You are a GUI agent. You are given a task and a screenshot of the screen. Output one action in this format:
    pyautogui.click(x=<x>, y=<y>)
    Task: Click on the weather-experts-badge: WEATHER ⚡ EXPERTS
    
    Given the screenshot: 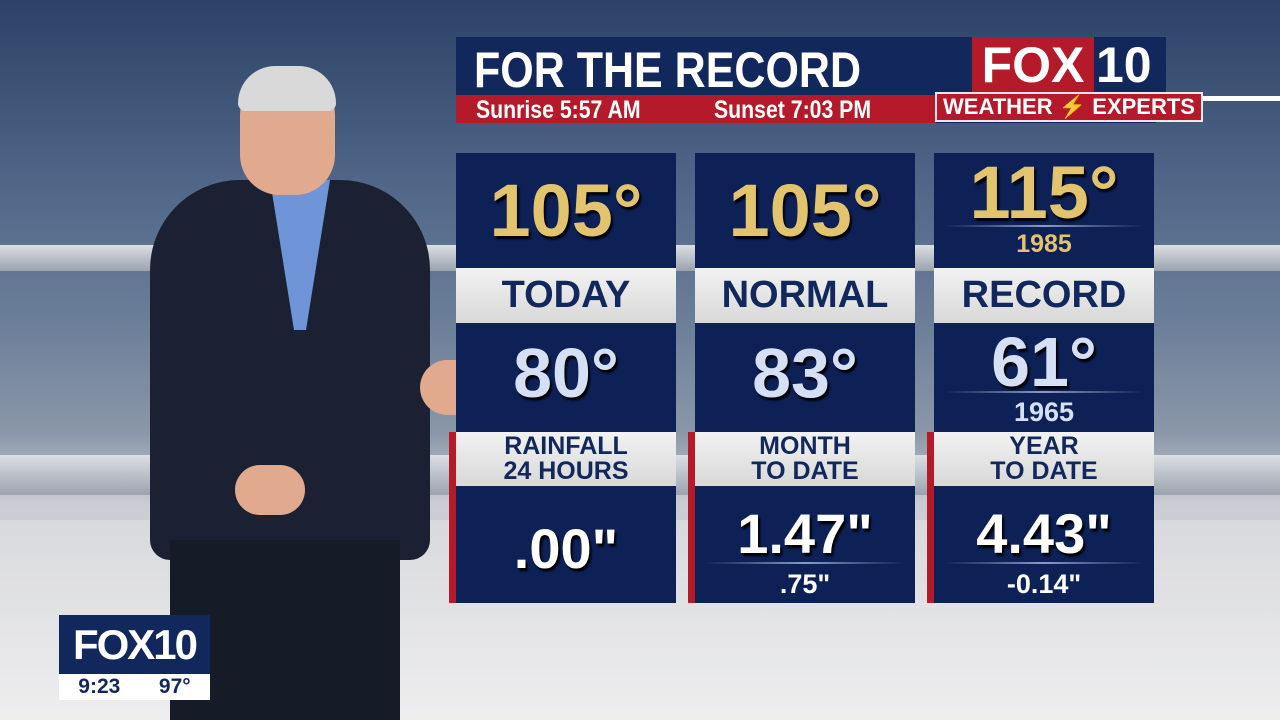 What is the action you would take?
    pyautogui.click(x=1069, y=107)
    